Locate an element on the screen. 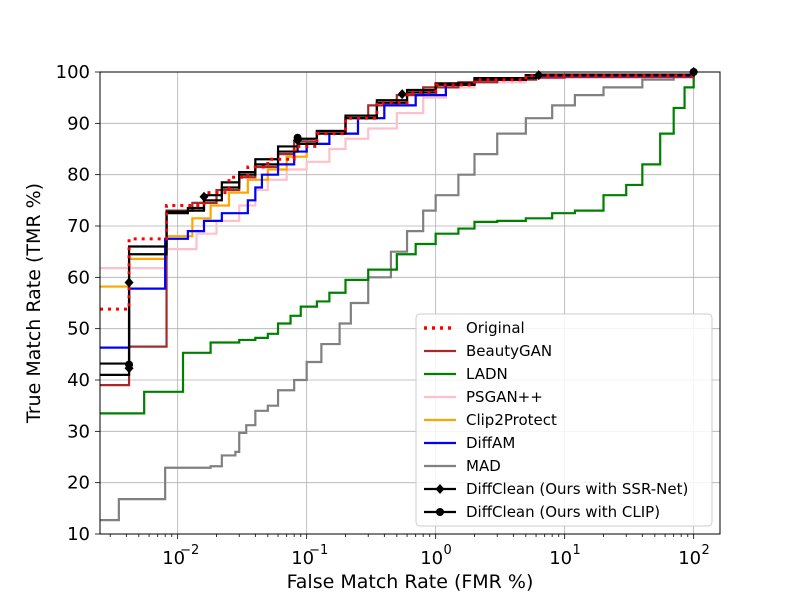 The image size is (800, 600). y-tick-label: 80 is located at coordinates (78, 175).